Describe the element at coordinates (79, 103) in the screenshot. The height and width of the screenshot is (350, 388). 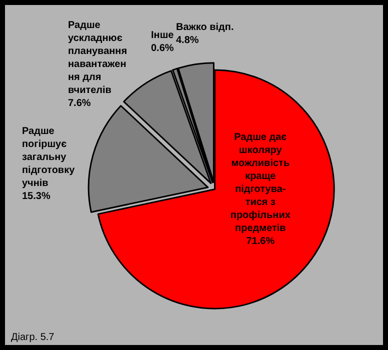
I see `data-label: 7.6%` at that location.